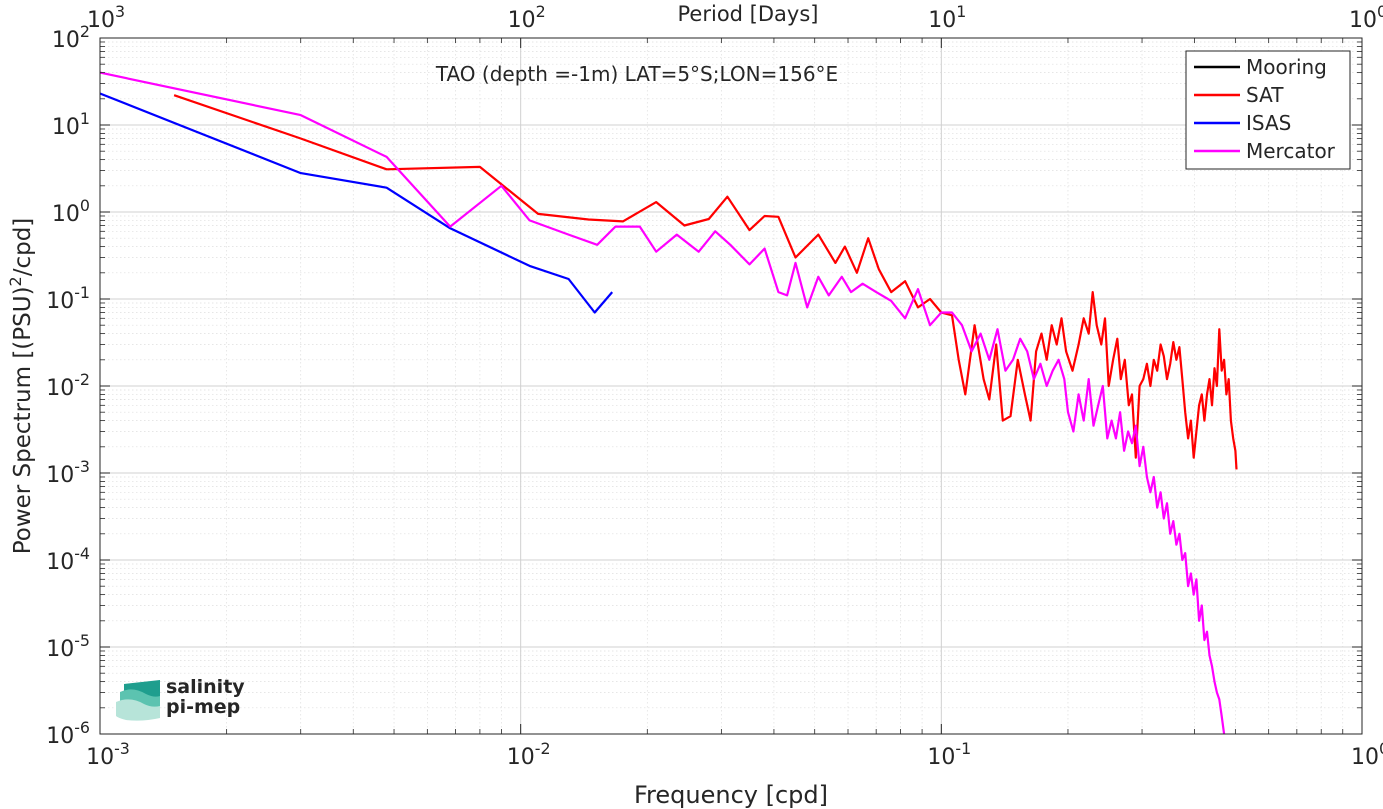 This screenshot has height=809, width=1383. What do you see at coordinates (68, 646) in the screenshot?
I see `y-tick-label: 10⁻⁵` at bounding box center [68, 646].